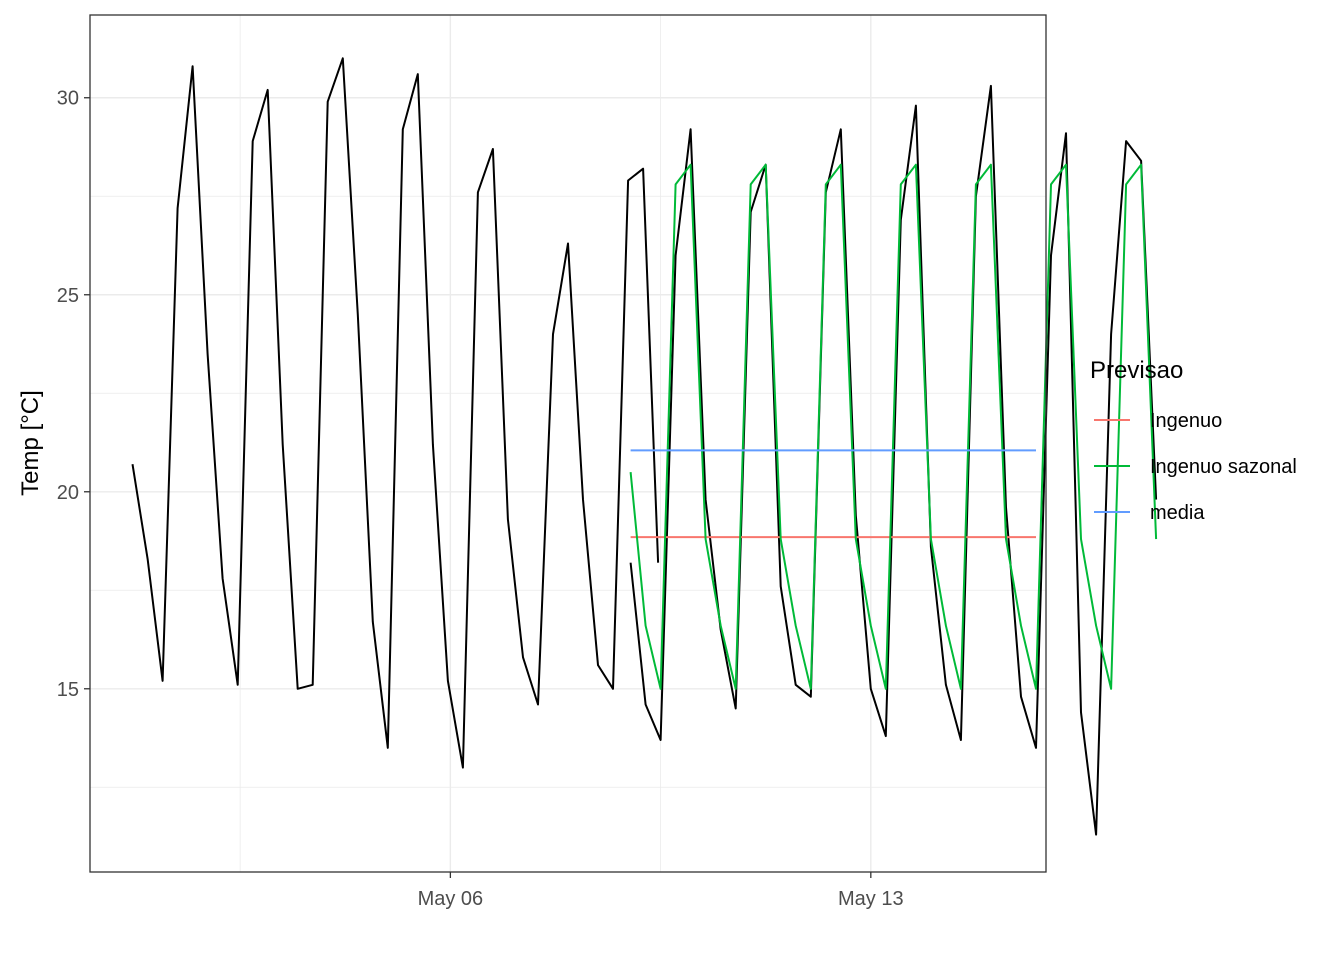  I want to click on y-axis-title: Temp [°C], so click(30, 443).